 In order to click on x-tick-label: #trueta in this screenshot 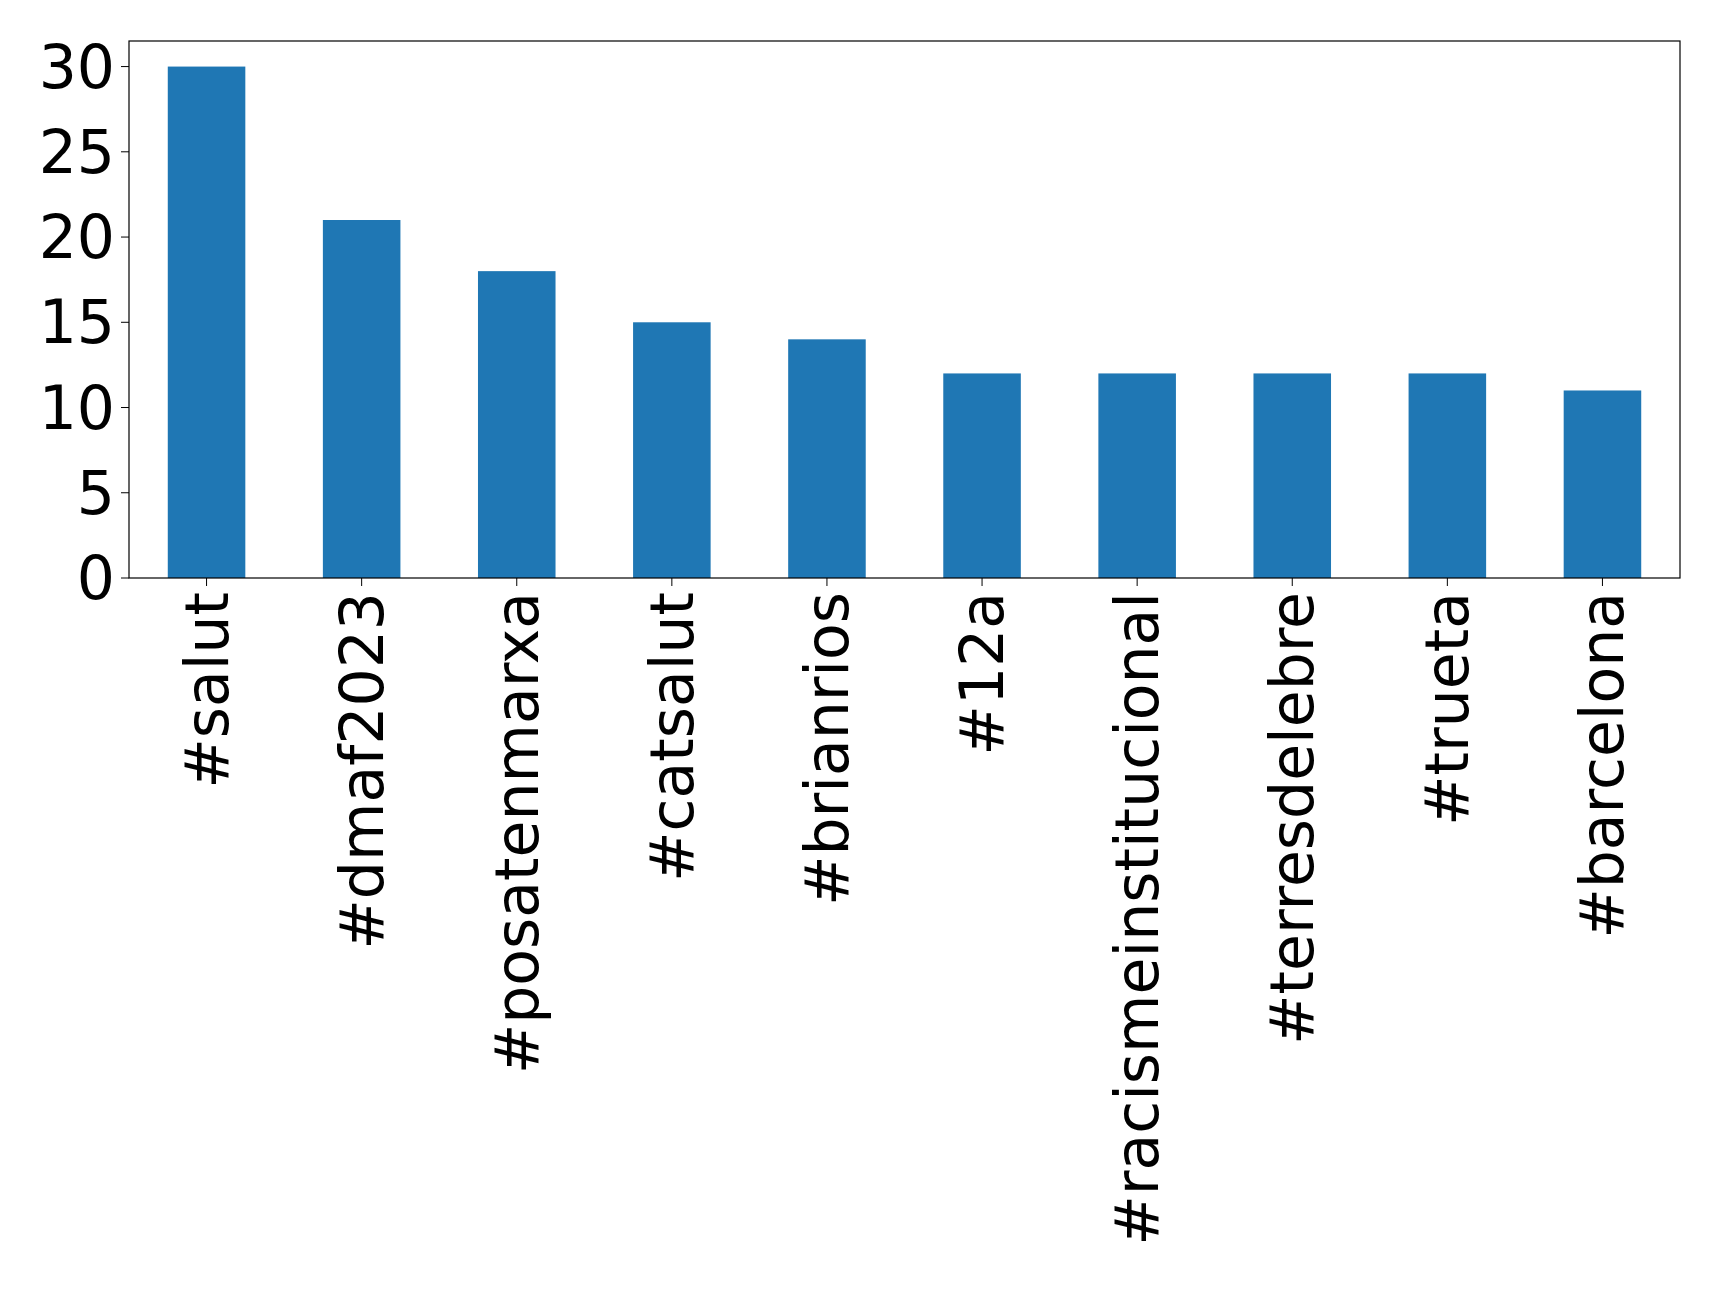, I will do `click(1447, 709)`.